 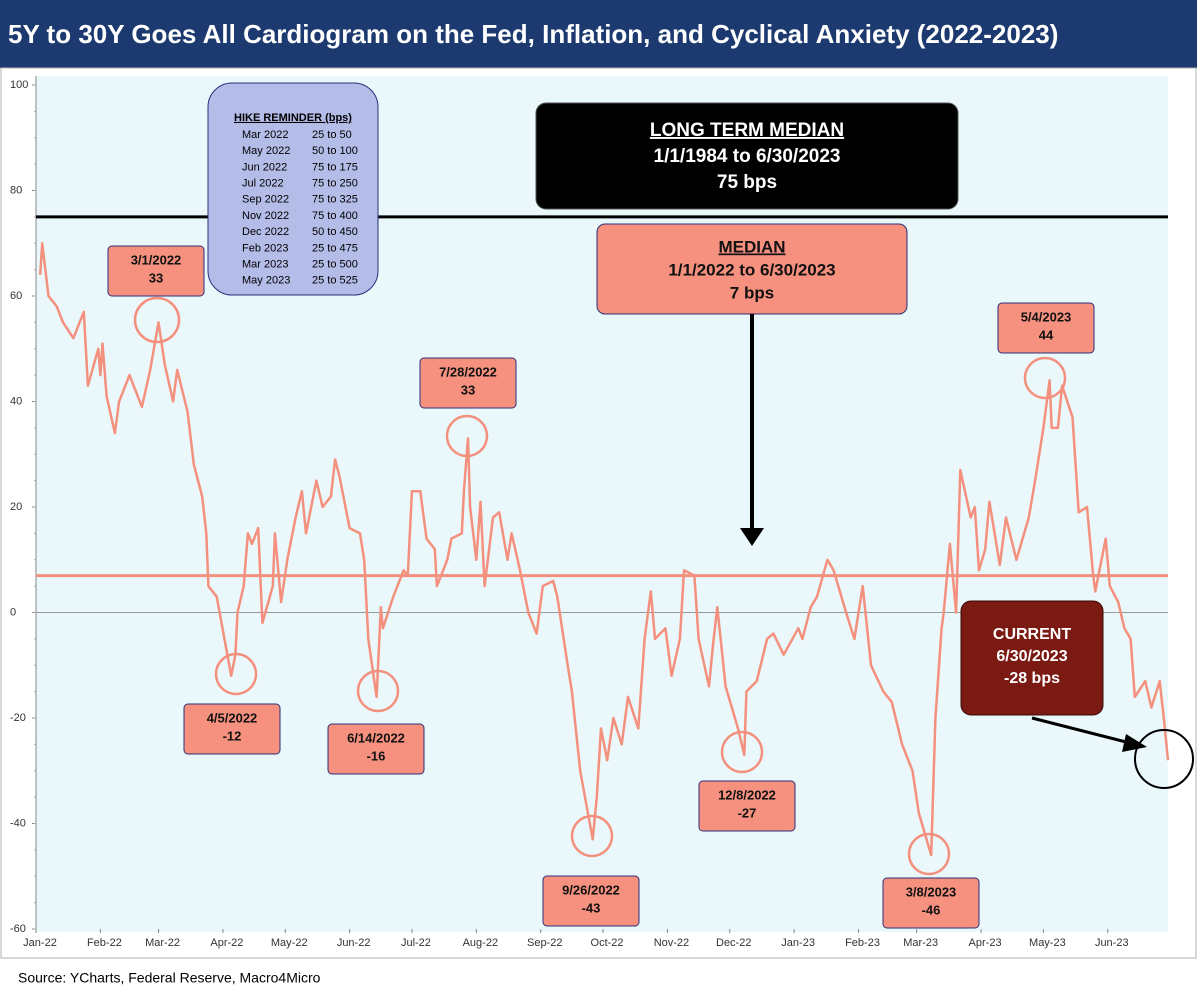 What do you see at coordinates (40, 943) in the screenshot?
I see `x-tick-label: Jan-22` at bounding box center [40, 943].